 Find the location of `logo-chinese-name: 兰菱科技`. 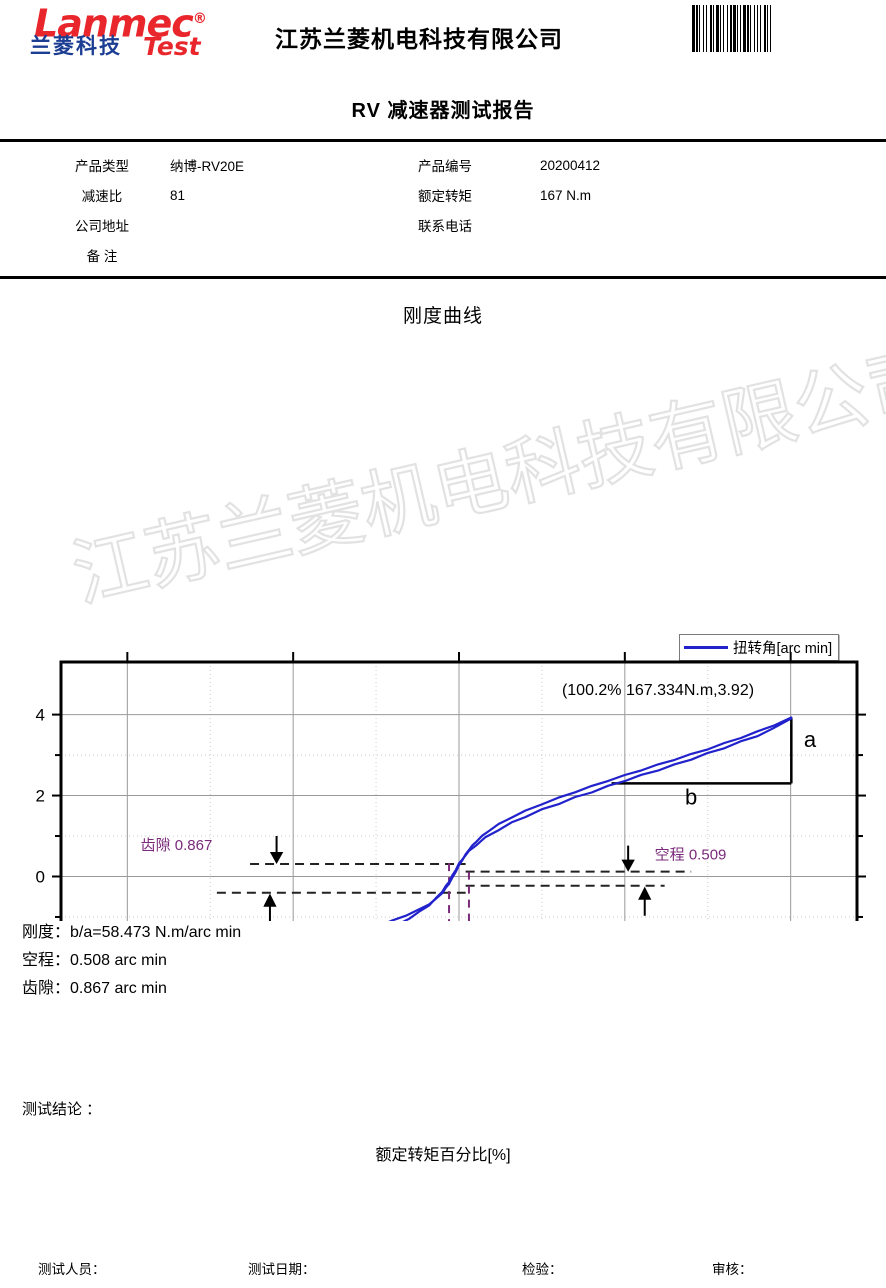

logo-chinese-name: 兰菱科技 is located at coordinates (76, 46).